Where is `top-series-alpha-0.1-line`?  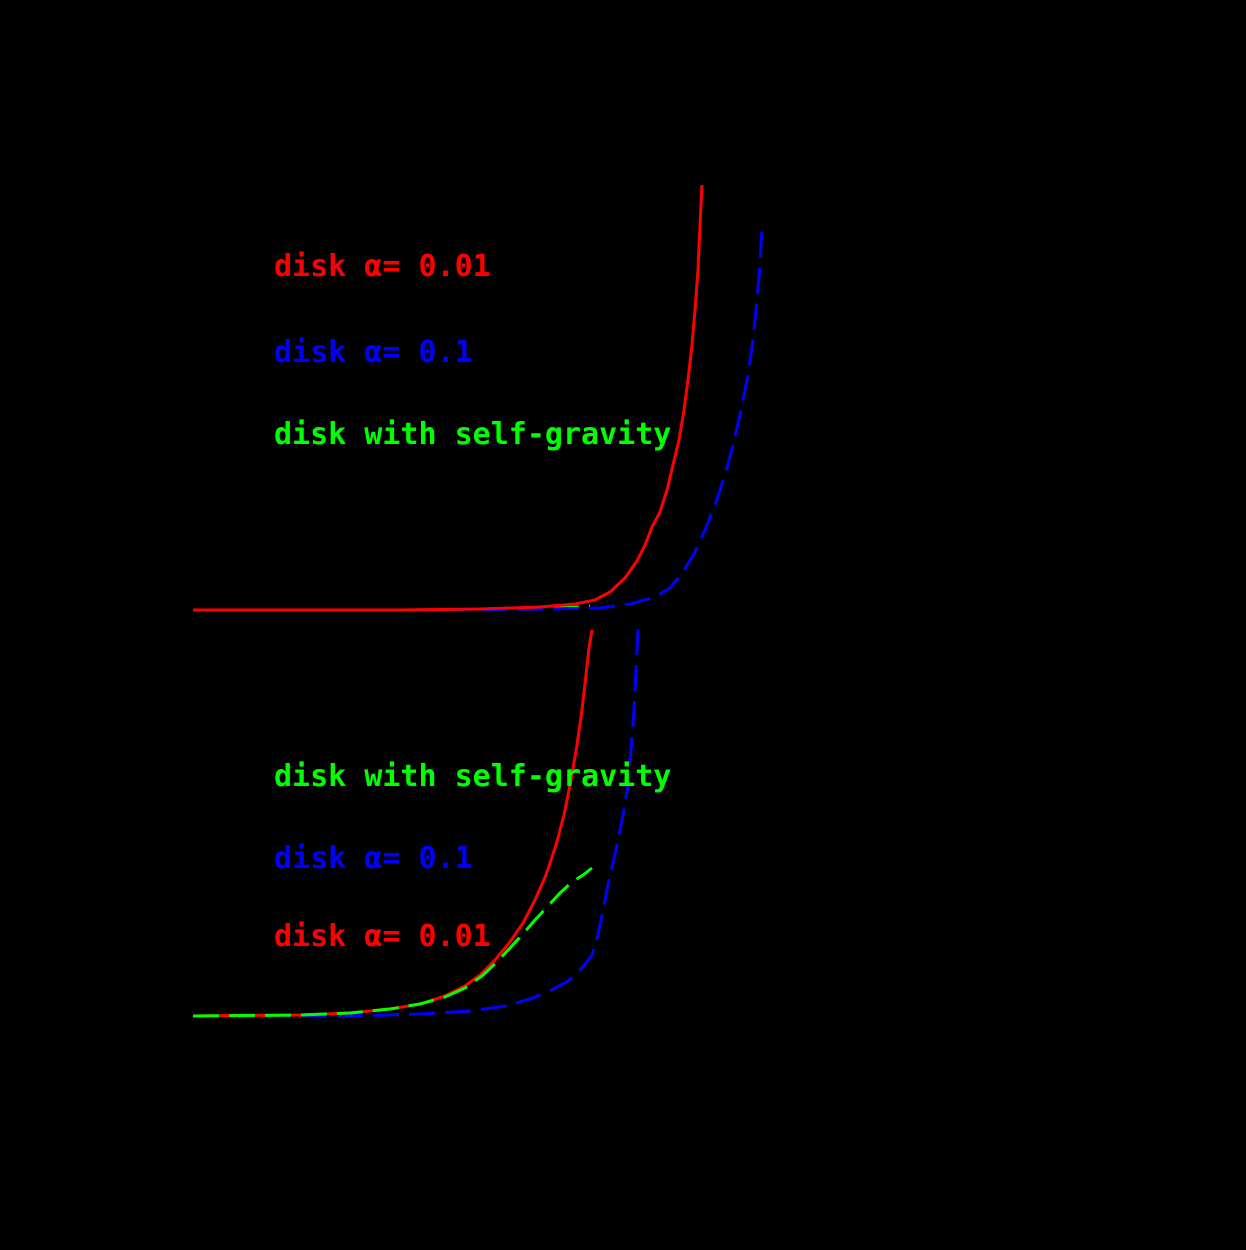
top-series-alpha-0.1-line is located at coordinates (478, 419).